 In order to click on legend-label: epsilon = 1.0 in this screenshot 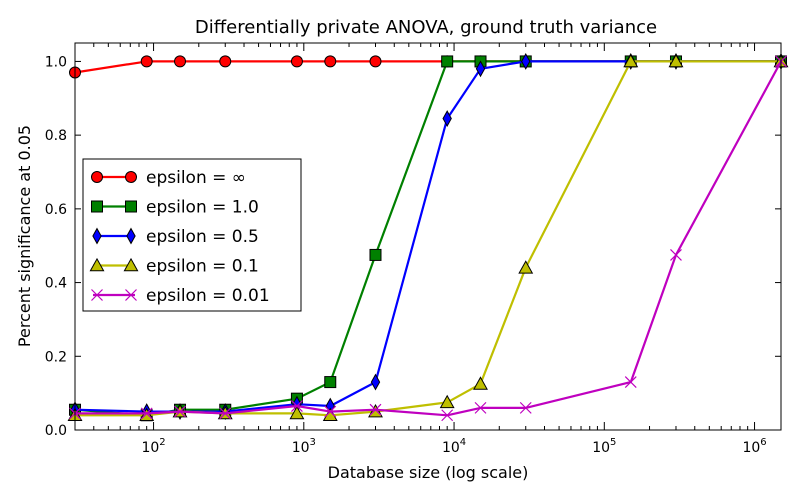, I will do `click(202, 208)`.